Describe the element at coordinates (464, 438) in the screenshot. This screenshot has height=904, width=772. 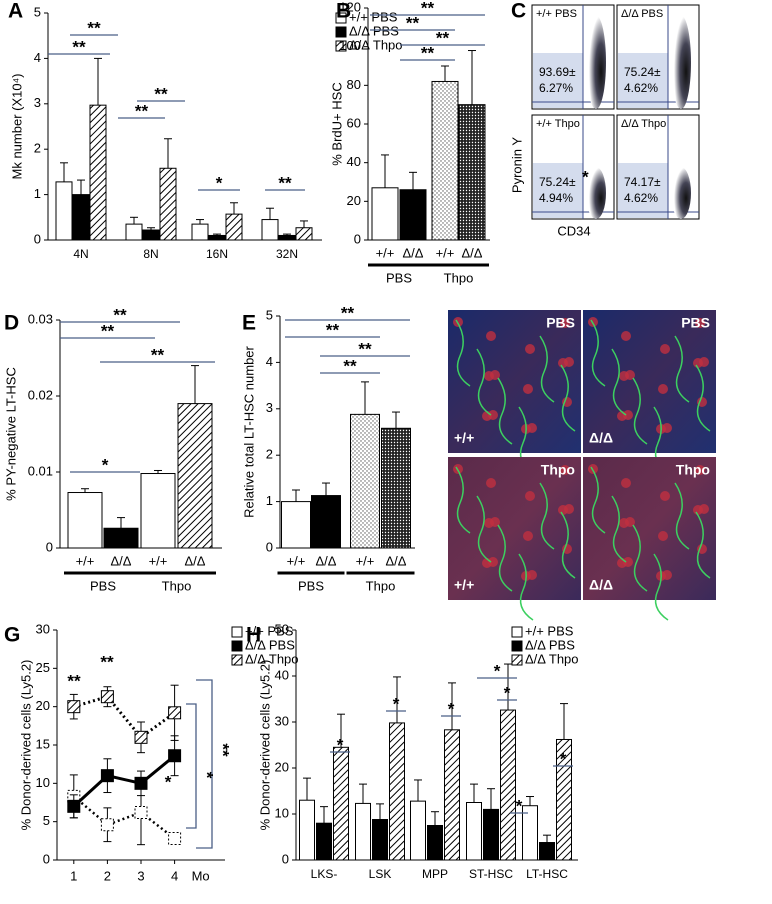
I see `genotype-label: +/+` at that location.